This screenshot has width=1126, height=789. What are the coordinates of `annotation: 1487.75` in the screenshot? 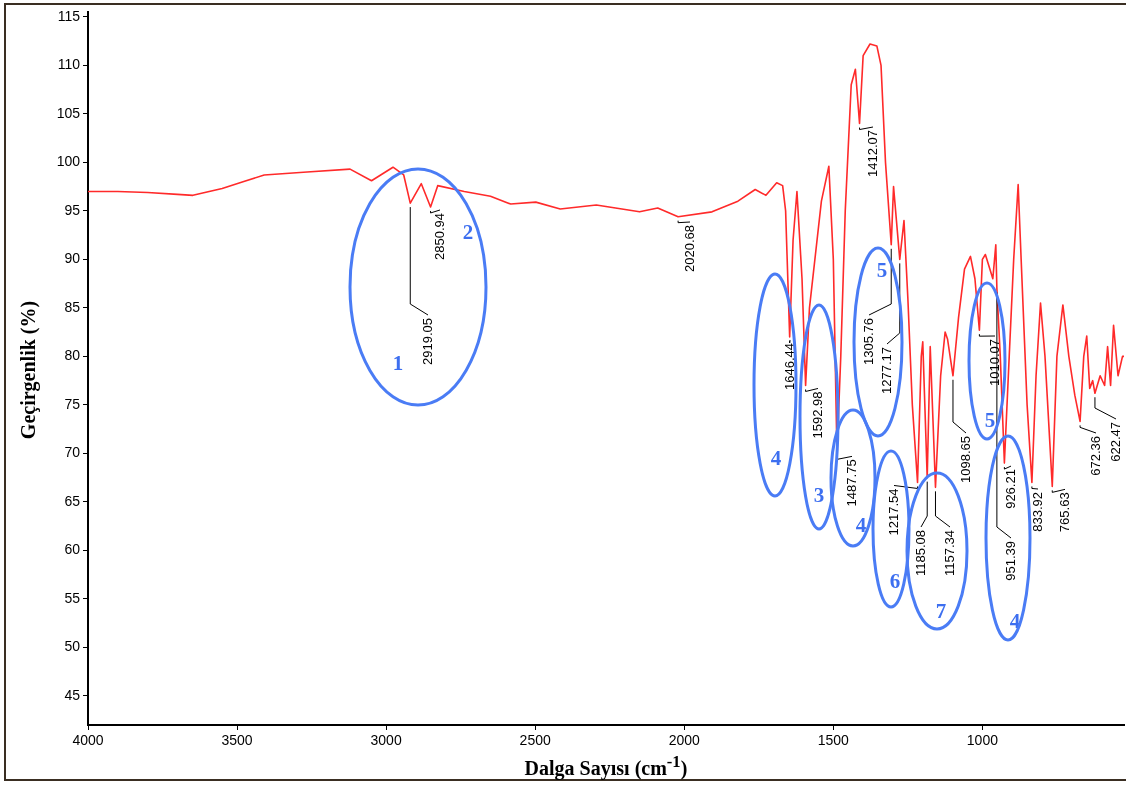 It's located at (851, 483).